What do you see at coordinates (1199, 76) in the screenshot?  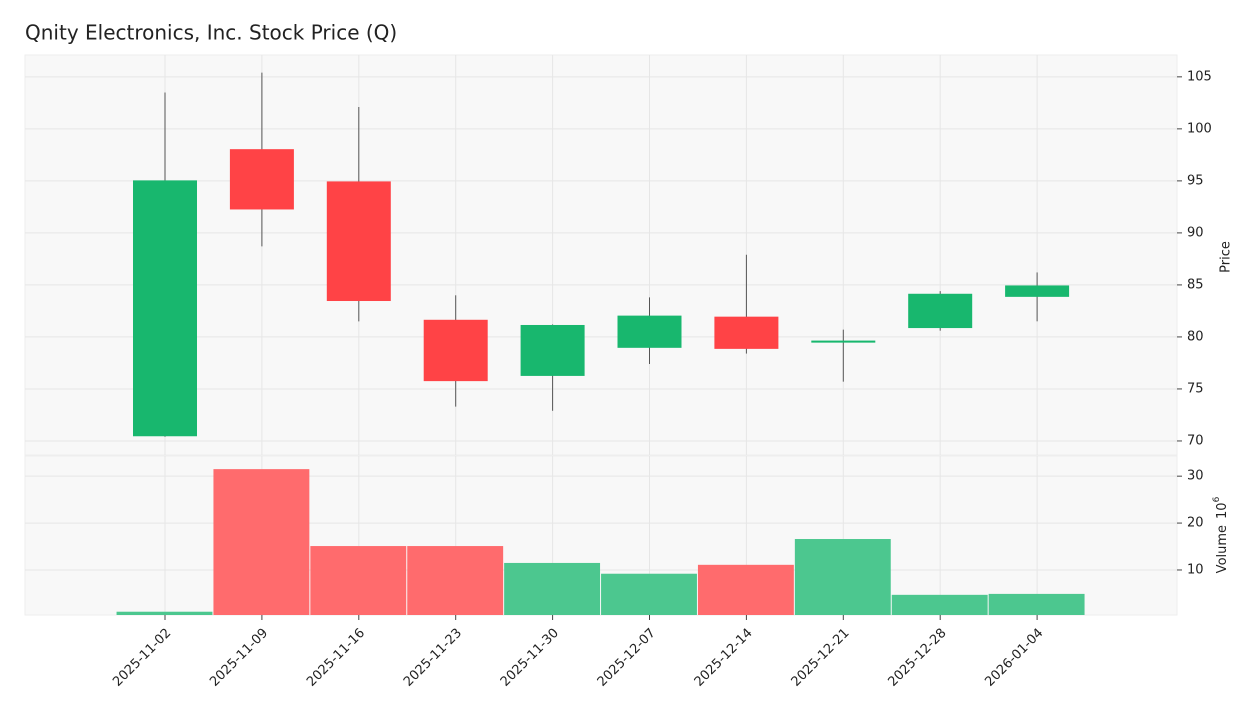 I see `y-tick-label: 105` at bounding box center [1199, 76].